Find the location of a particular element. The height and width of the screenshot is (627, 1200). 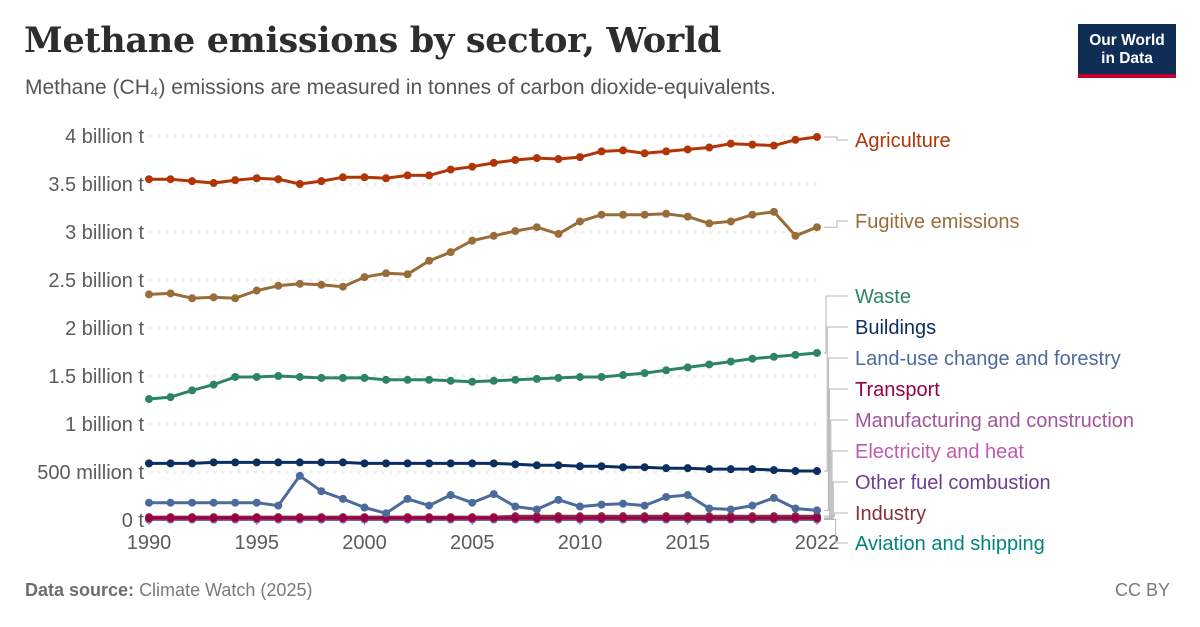

legend-label: Agriculture is located at coordinates (903, 141).